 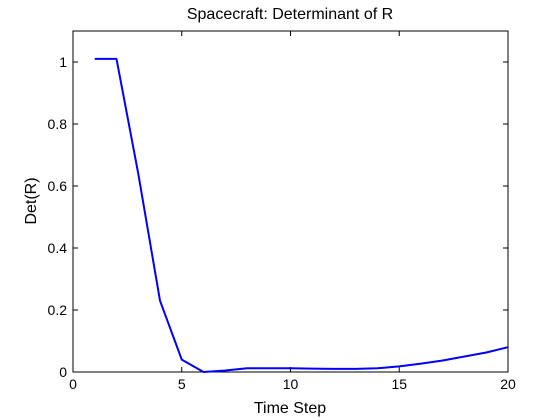 I want to click on x-tick-labels: 0 5 10 15 20, so click(x=292, y=384).